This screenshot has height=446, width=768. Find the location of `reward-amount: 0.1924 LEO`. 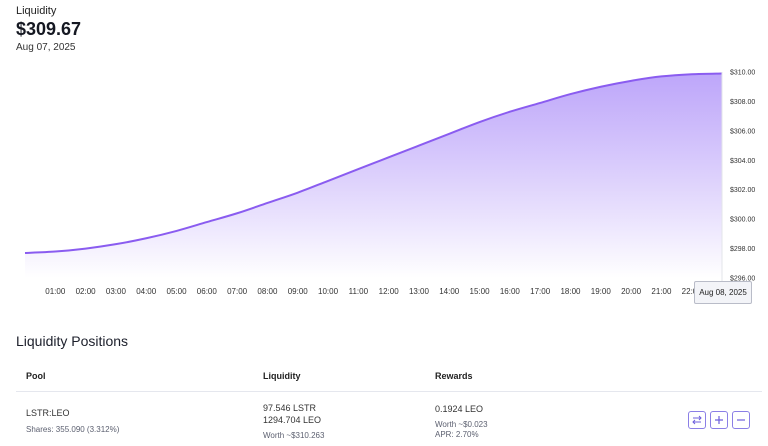

reward-amount: 0.1924 LEO is located at coordinates (459, 409).